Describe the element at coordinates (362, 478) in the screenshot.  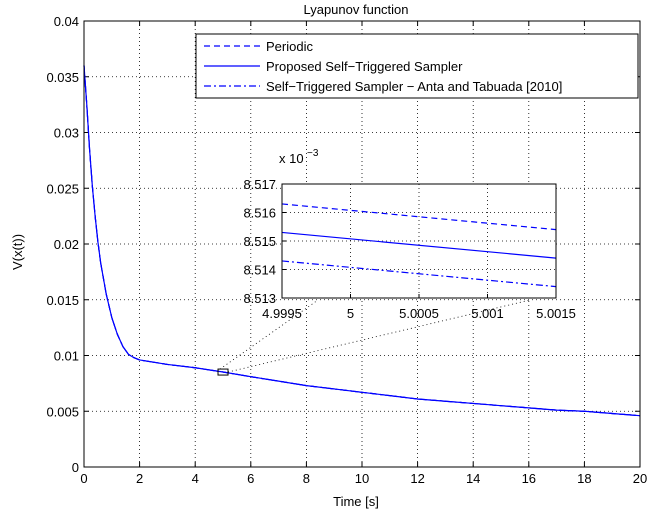
I see `x-tick-label: 10` at that location.